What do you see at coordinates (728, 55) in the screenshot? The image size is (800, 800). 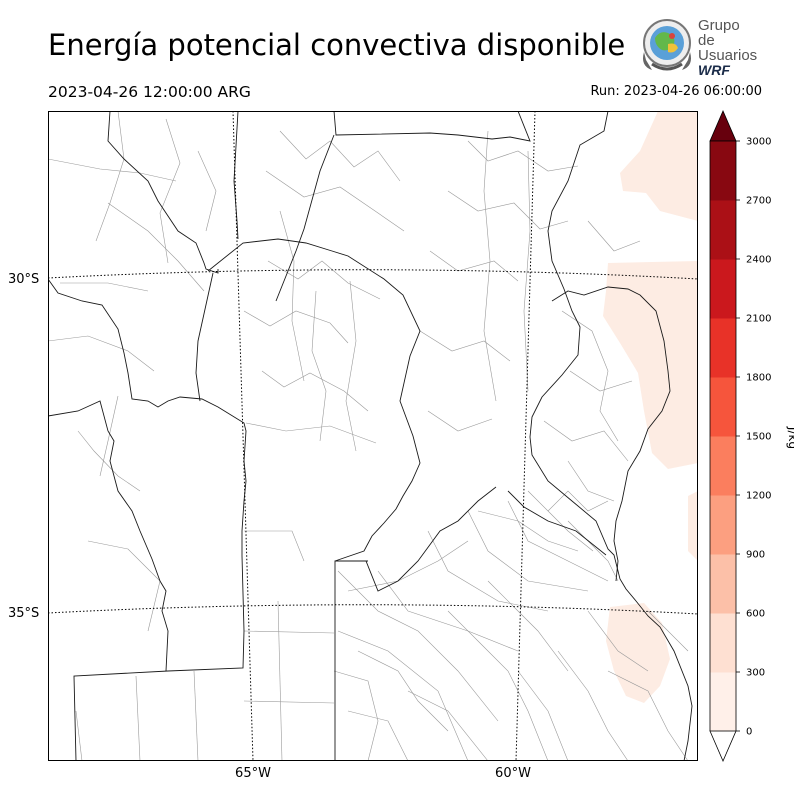 I see `logo-text-line2: Usuarios` at bounding box center [728, 55].